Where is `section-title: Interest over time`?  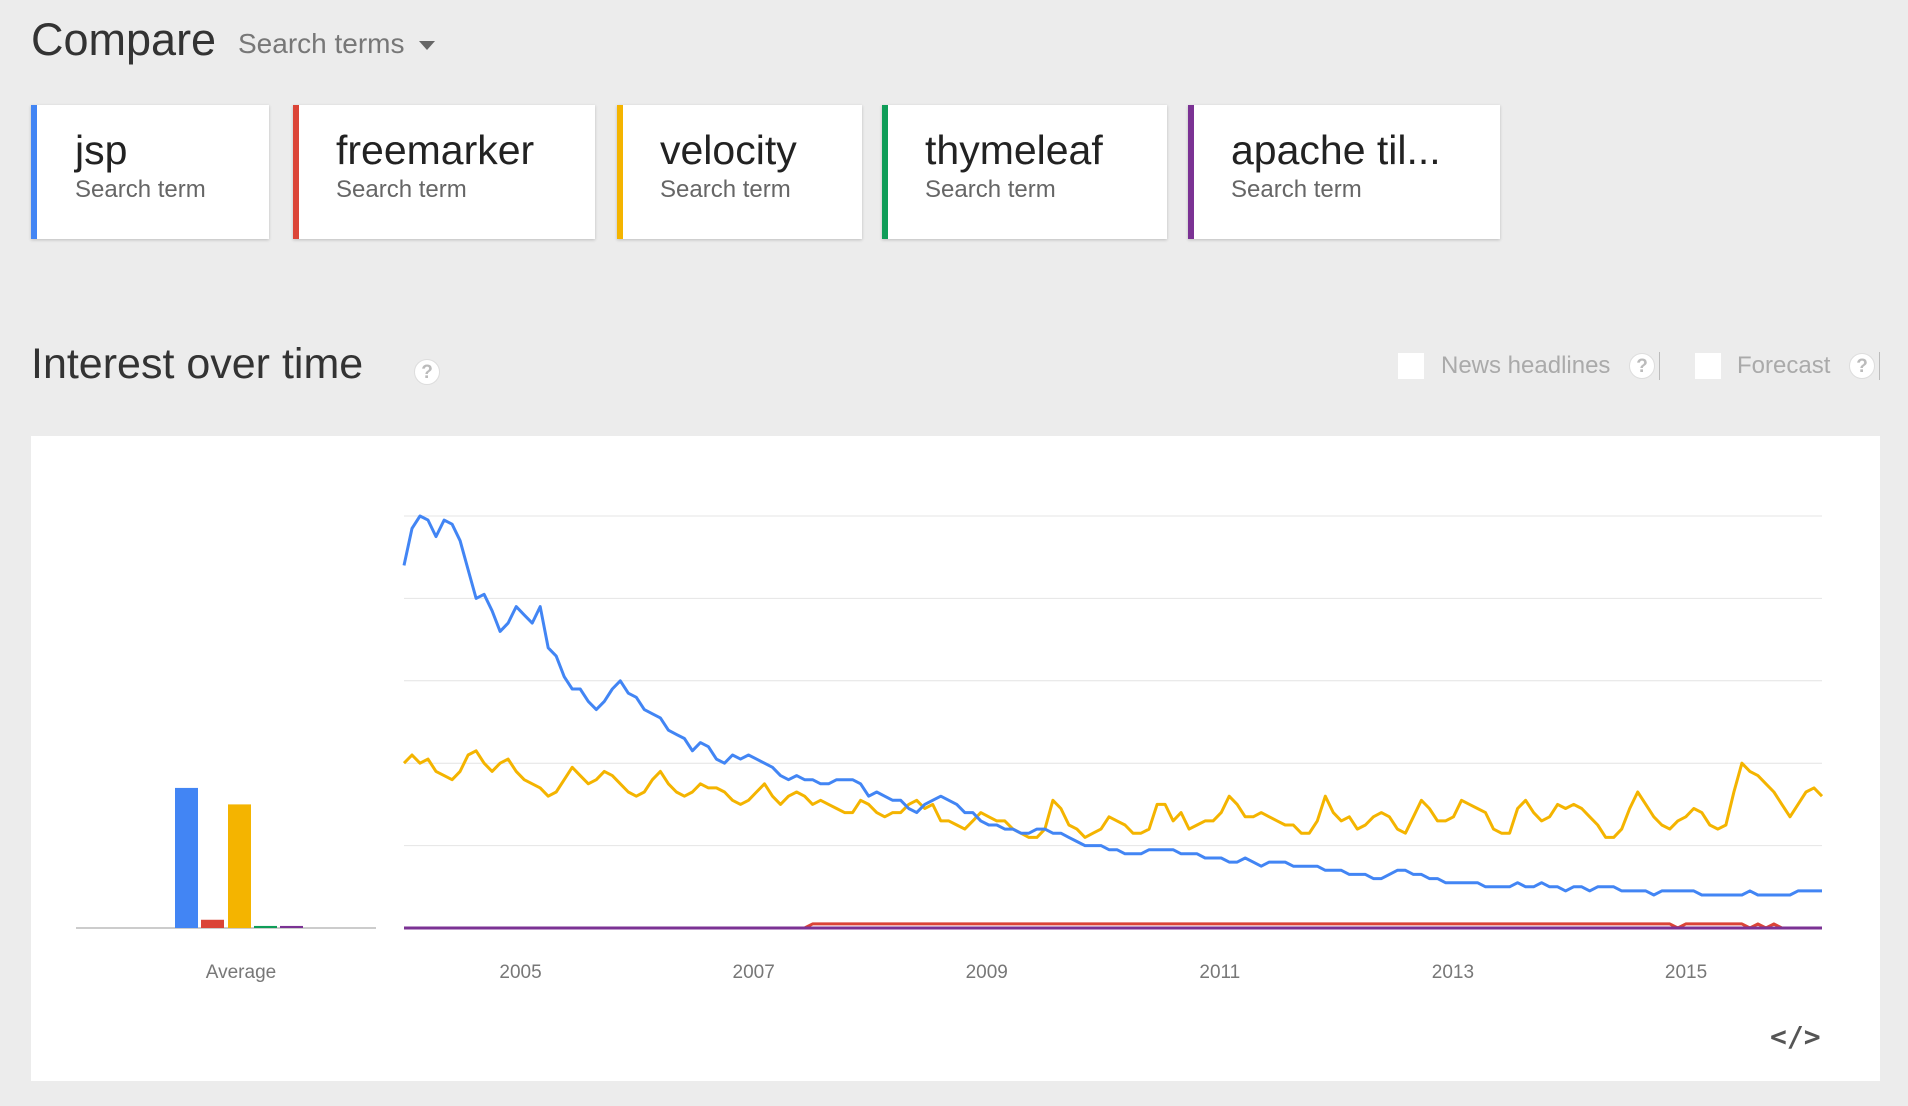
section-title: Interest over time is located at coordinates (197, 364).